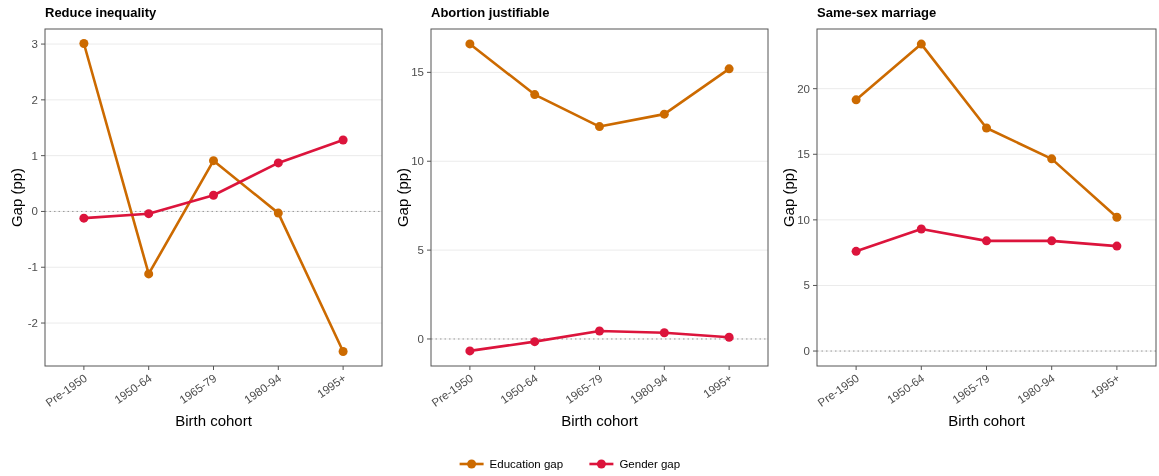 This screenshot has width=1159, height=476. Describe the element at coordinates (32, 323) in the screenshot. I see `y-tick-label: -2` at that location.